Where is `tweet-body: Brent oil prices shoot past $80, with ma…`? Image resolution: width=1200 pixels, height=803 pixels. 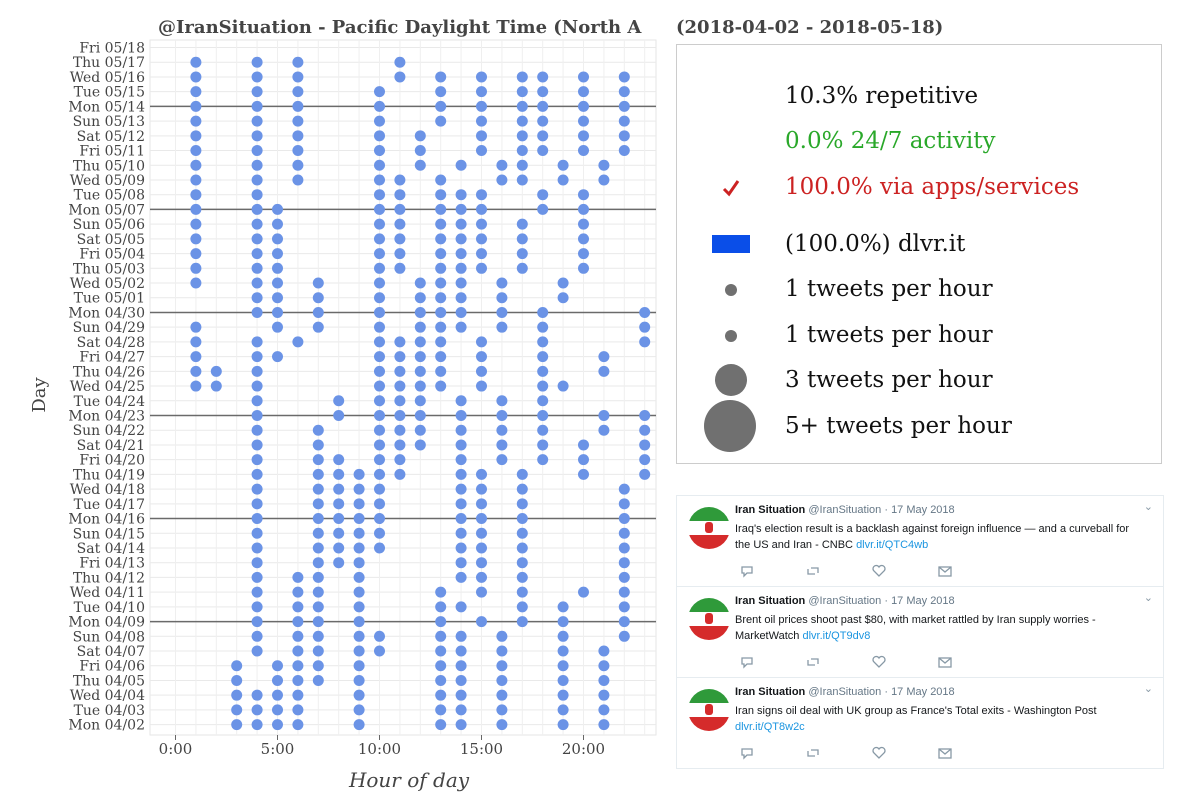
tweet-body: Brent oil prices shoot past $80, with ma… is located at coordinates (915, 628).